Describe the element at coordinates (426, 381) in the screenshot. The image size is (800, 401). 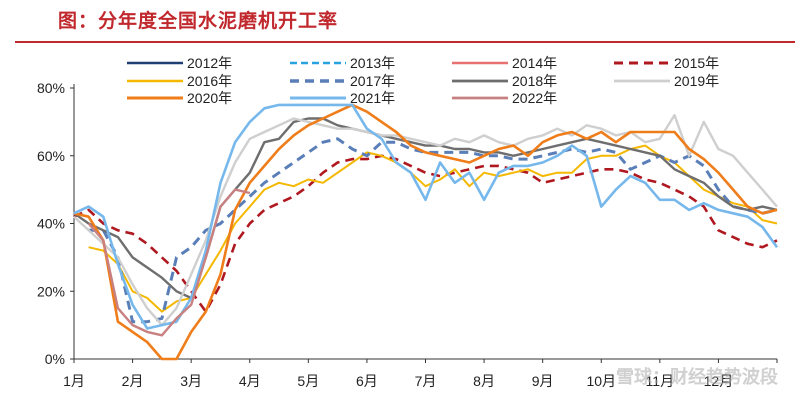
I see `x-tick-label: 7月` at that location.